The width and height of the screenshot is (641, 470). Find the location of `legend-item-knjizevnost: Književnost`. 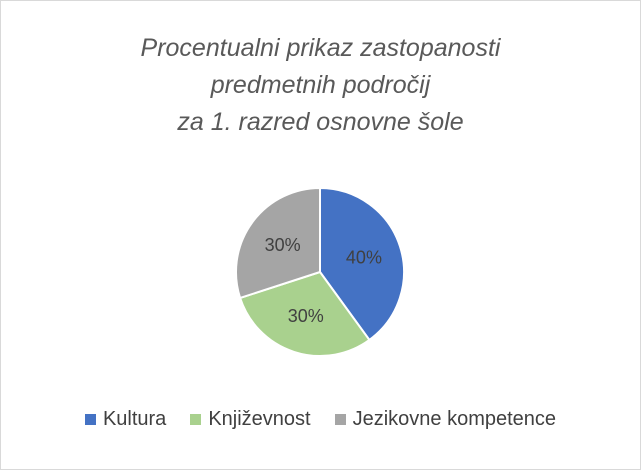

legend-item-knjizevnost: Književnost is located at coordinates (250, 419).